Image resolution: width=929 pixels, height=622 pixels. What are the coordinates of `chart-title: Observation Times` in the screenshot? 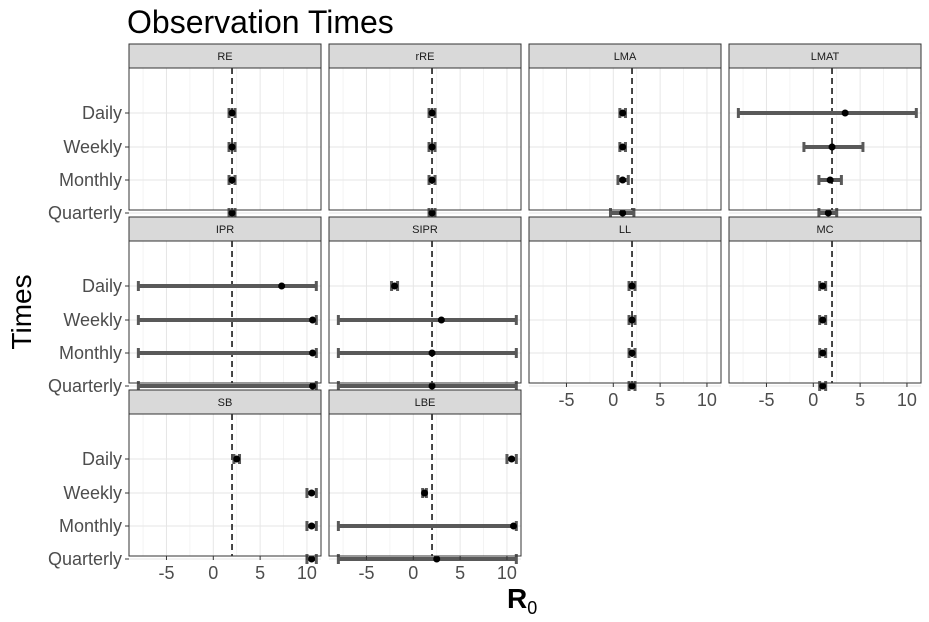 It's located at (260, 22).